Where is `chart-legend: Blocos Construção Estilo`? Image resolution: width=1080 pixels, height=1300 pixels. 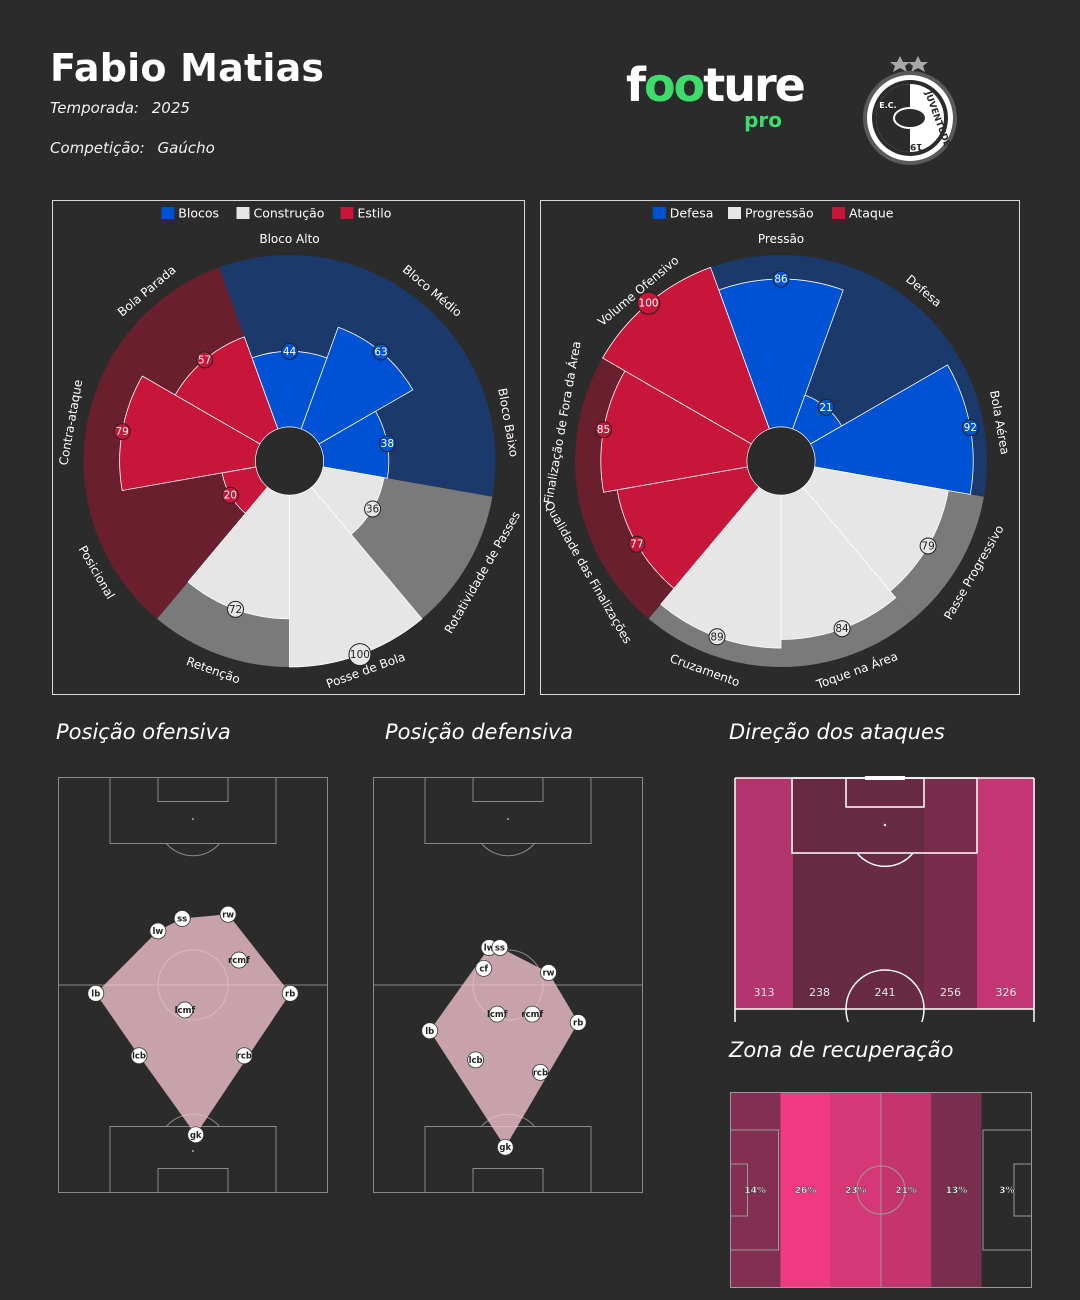
chart-legend: Blocos Construção Estilo is located at coordinates (276, 213).